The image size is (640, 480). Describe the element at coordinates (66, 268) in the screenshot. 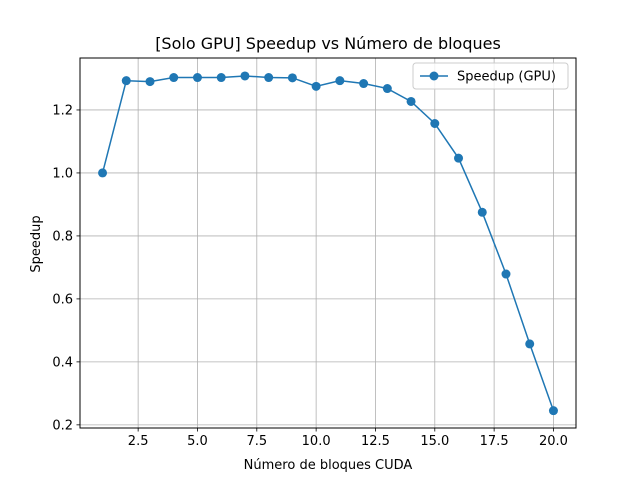

I see `y-axis-ticks: 0.2 0.4 0.6 0.8 1.0 1.2` at that location.